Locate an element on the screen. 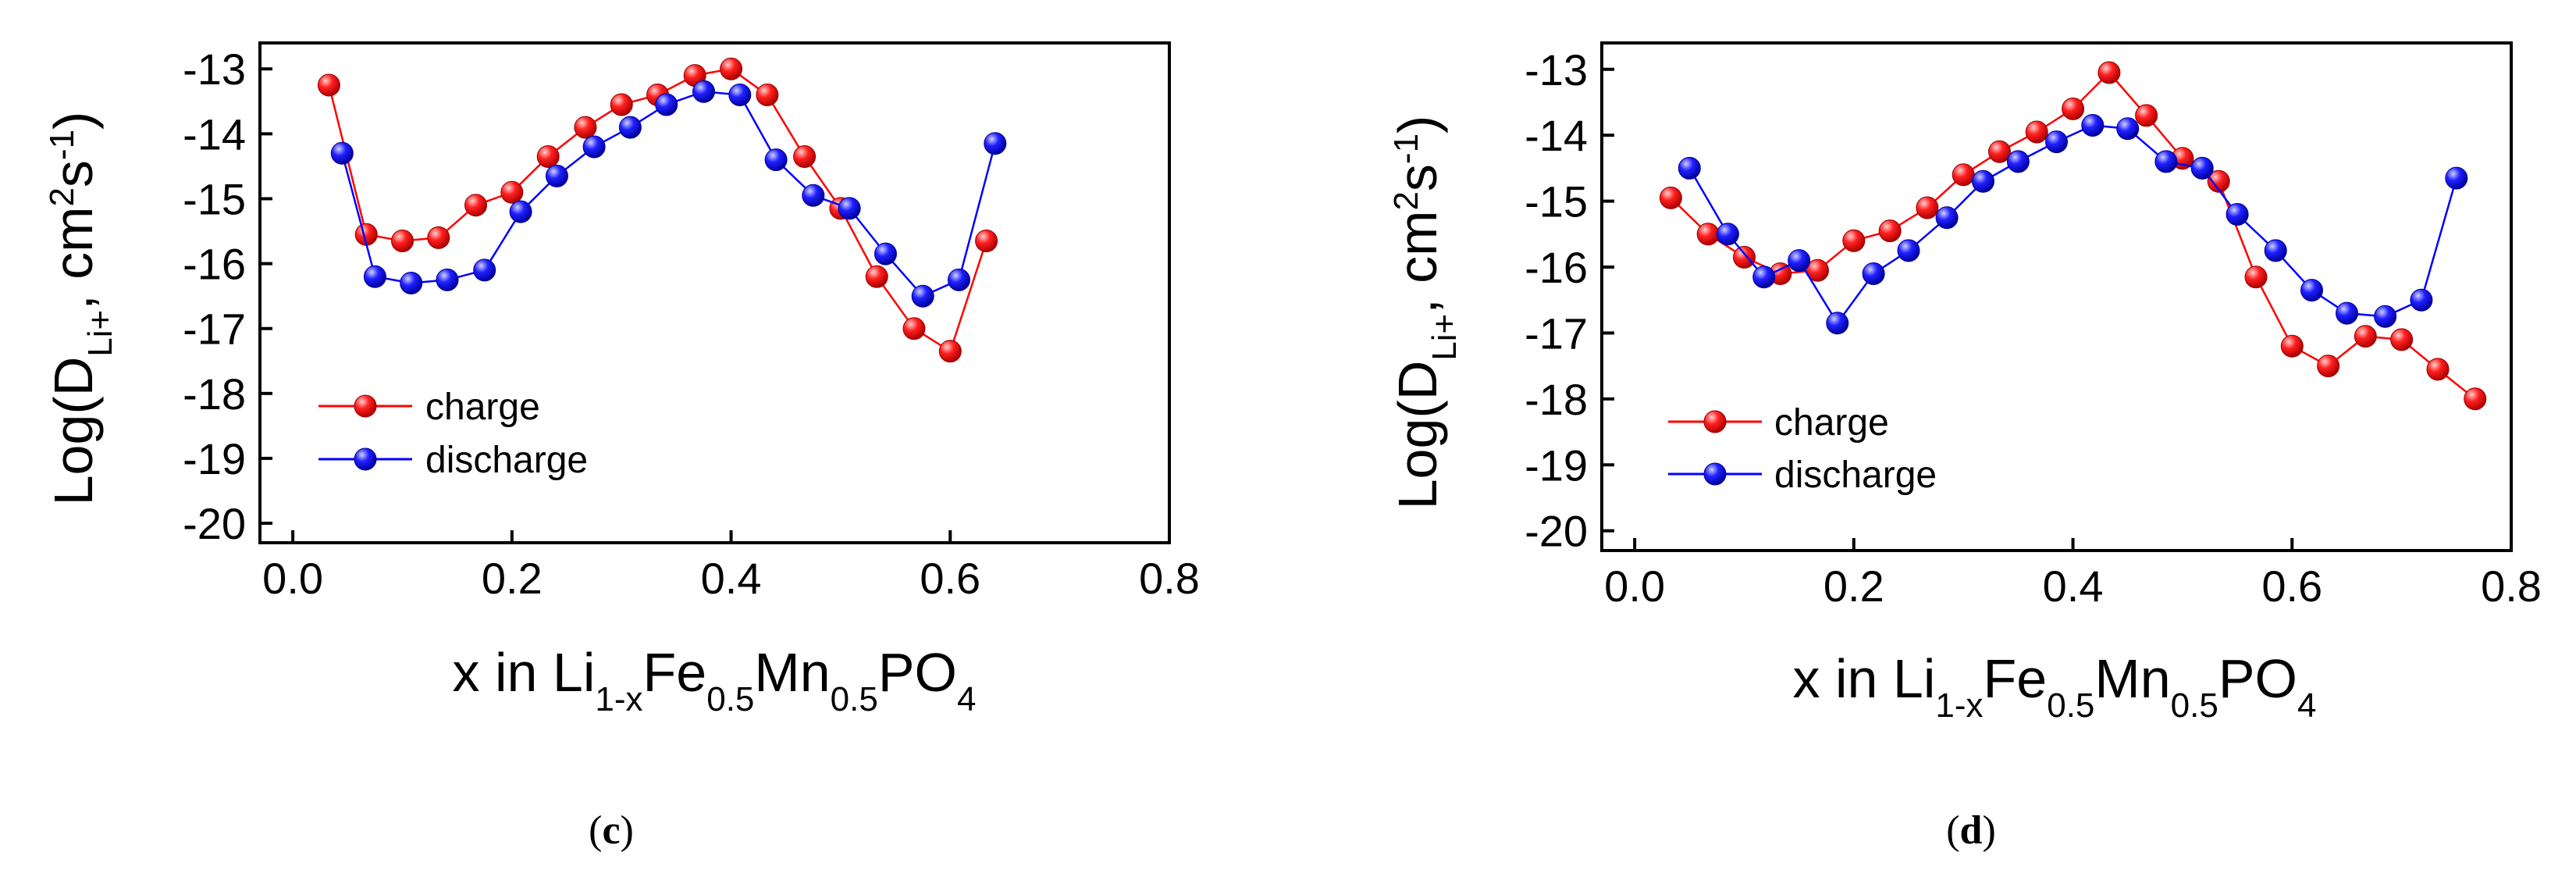 This screenshot has height=884, width=2576. panel-label-c: (c) is located at coordinates (611, 830).